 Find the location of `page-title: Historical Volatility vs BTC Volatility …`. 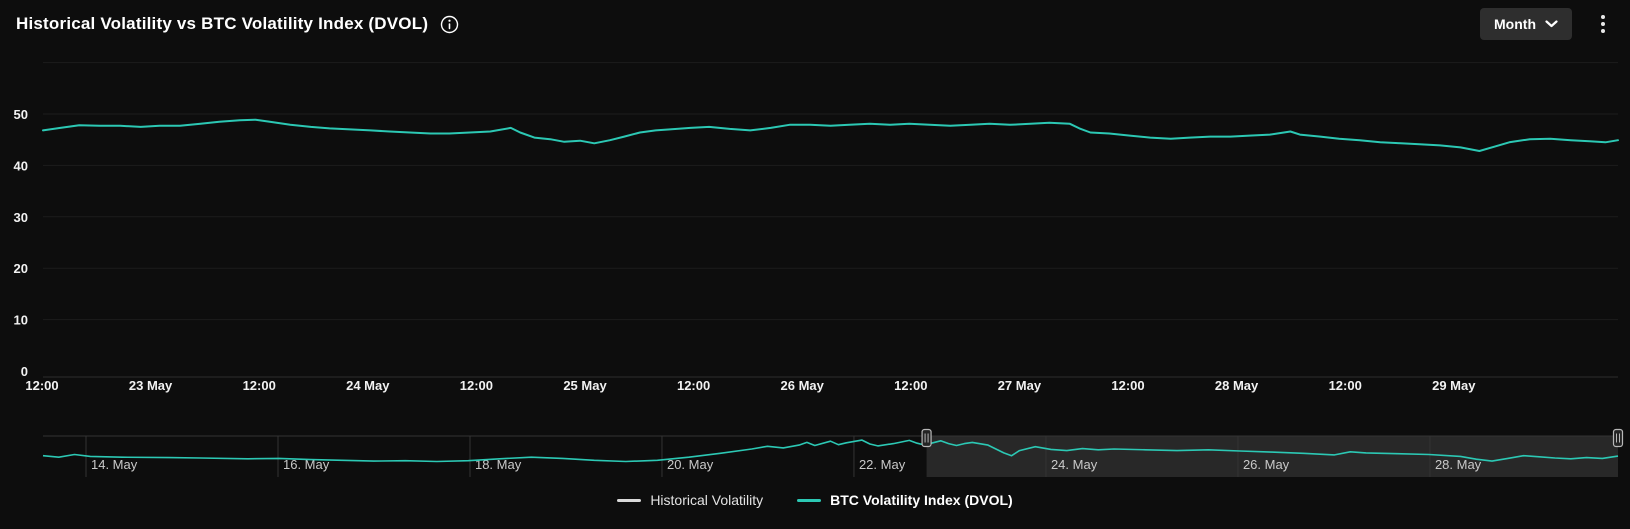

page-title: Historical Volatility vs BTC Volatility … is located at coordinates (237, 24).